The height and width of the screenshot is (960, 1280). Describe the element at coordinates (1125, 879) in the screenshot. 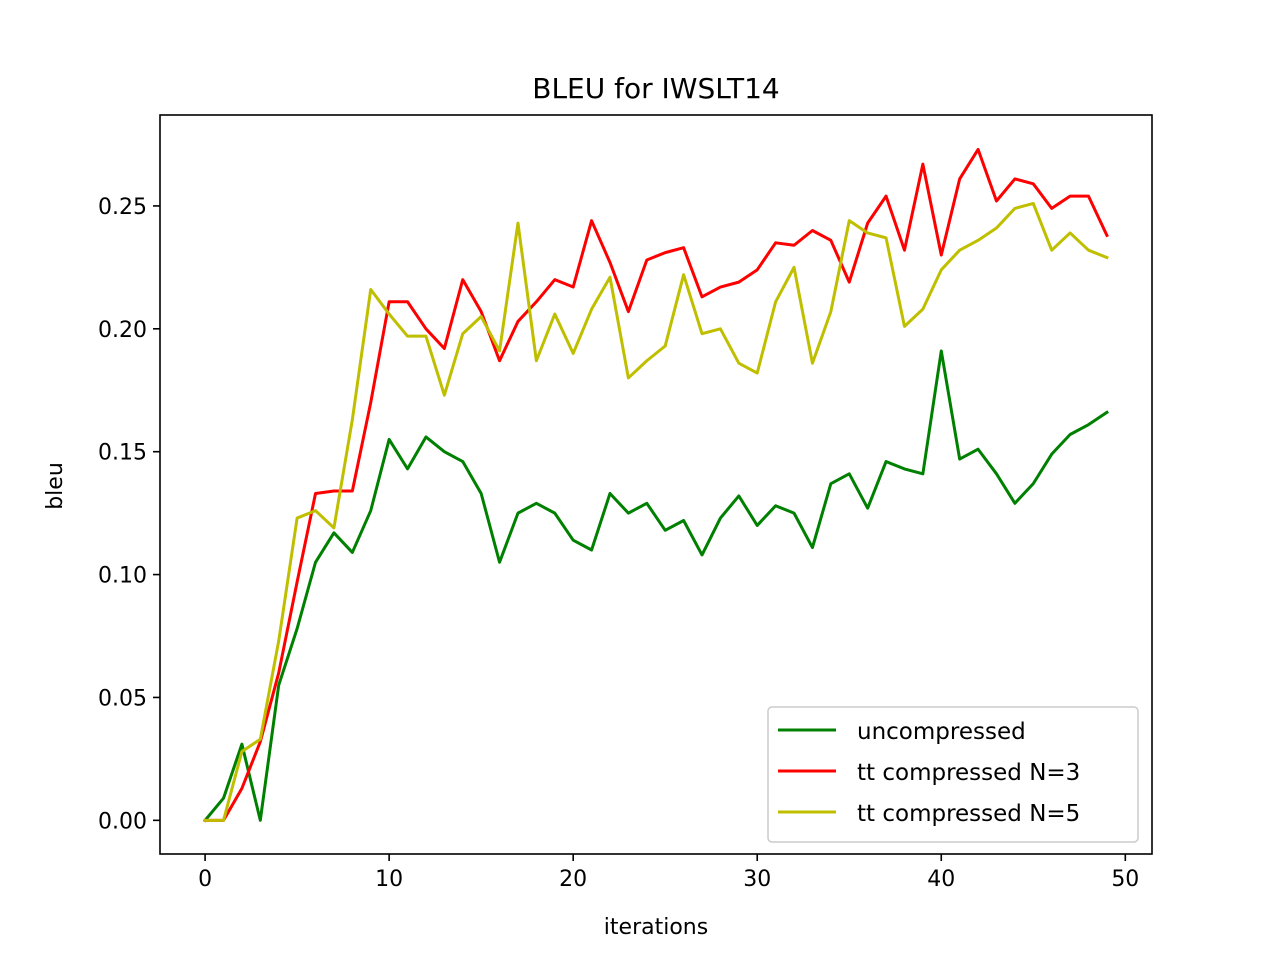

I see `x-tick-label: 50` at that location.